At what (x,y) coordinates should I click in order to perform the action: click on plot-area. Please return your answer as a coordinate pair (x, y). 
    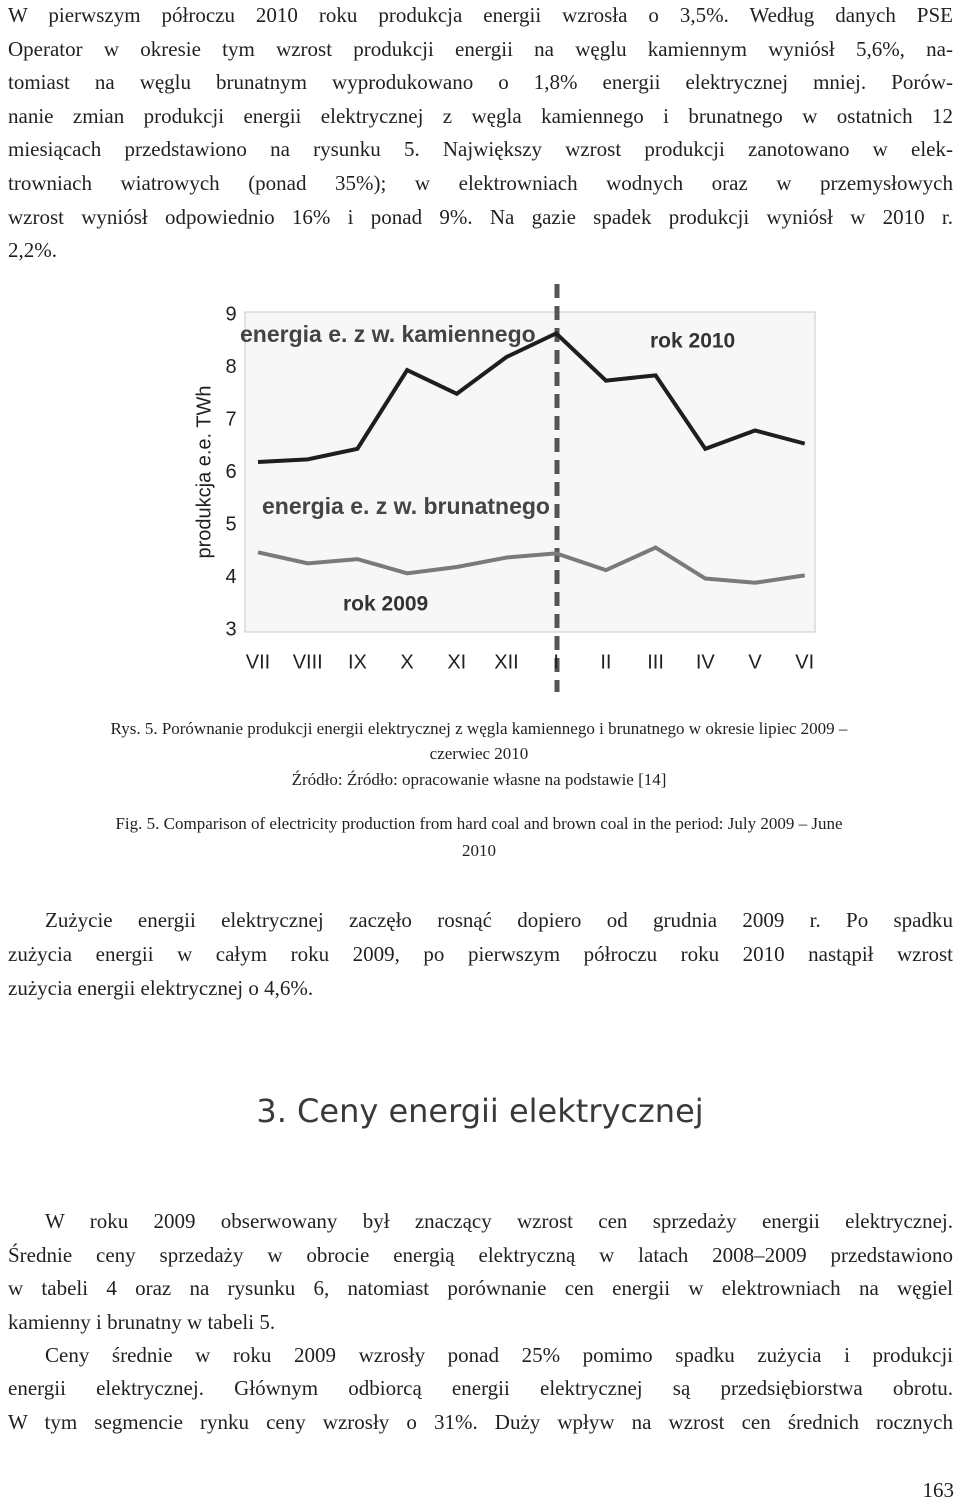
    Looking at the image, I should click on (530, 472).